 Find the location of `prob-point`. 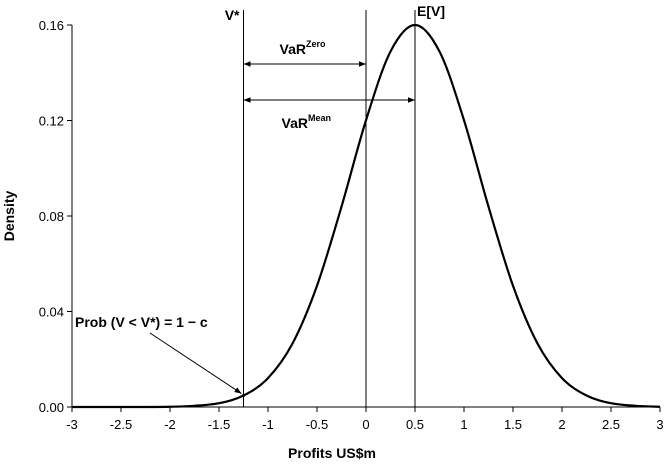

prob-point is located at coordinates (243, 396).